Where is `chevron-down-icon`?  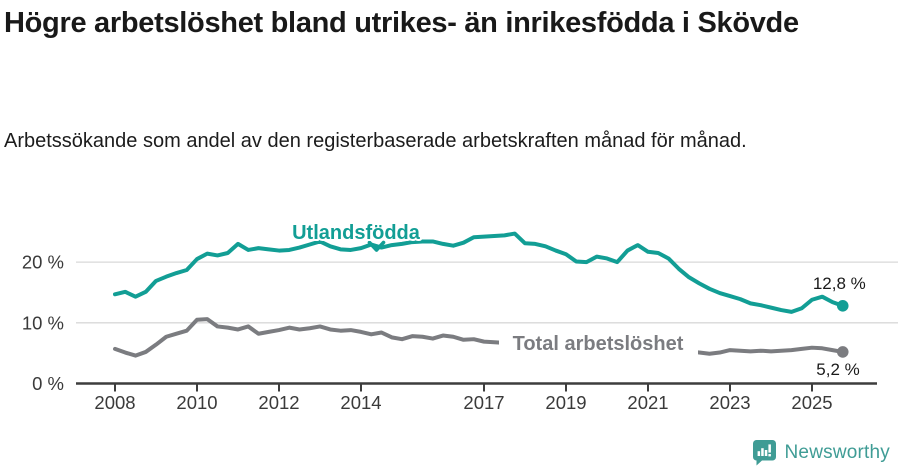 chevron-down-icon is located at coordinates (376, 246).